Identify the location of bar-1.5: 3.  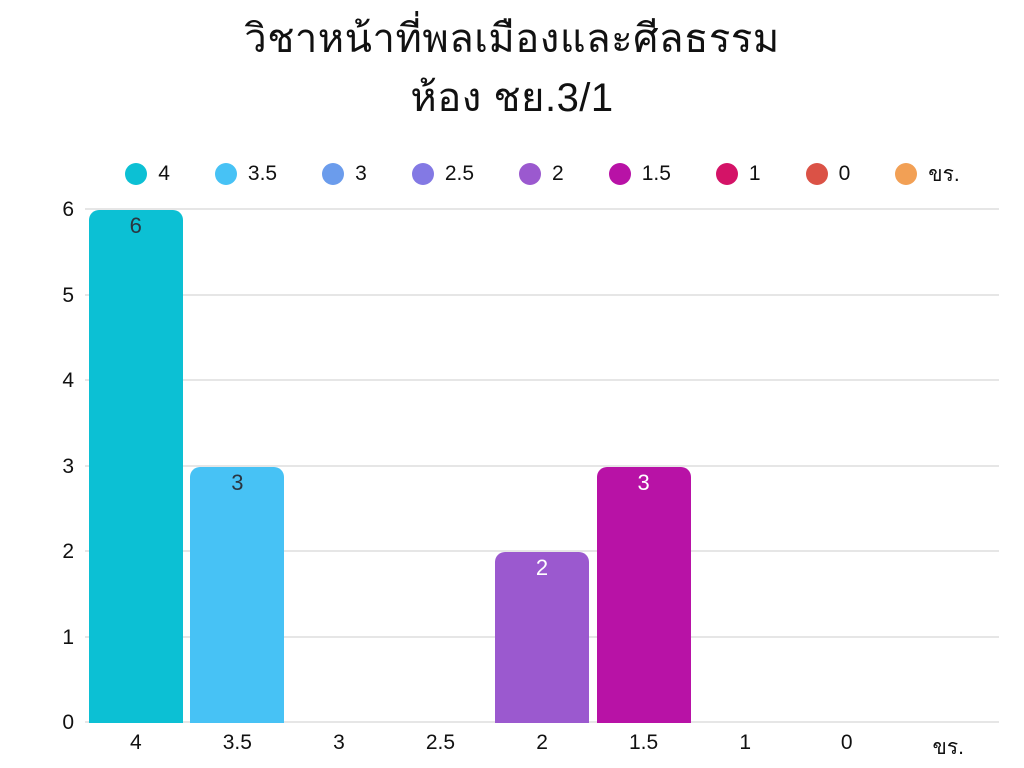
(643, 594).